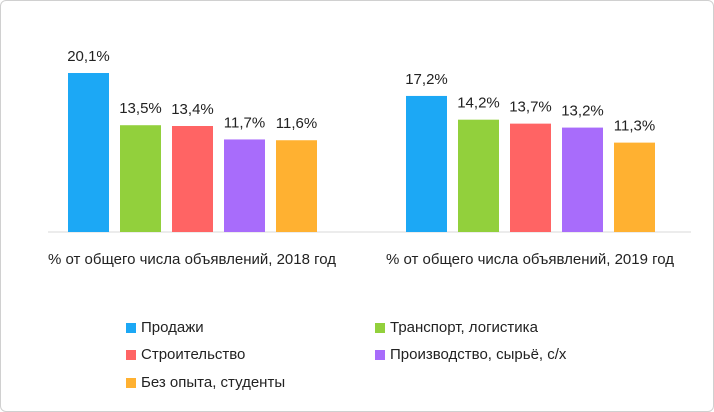 The width and height of the screenshot is (714, 412). Describe the element at coordinates (244, 122) in the screenshot. I see `value-label: 11,7%` at that location.